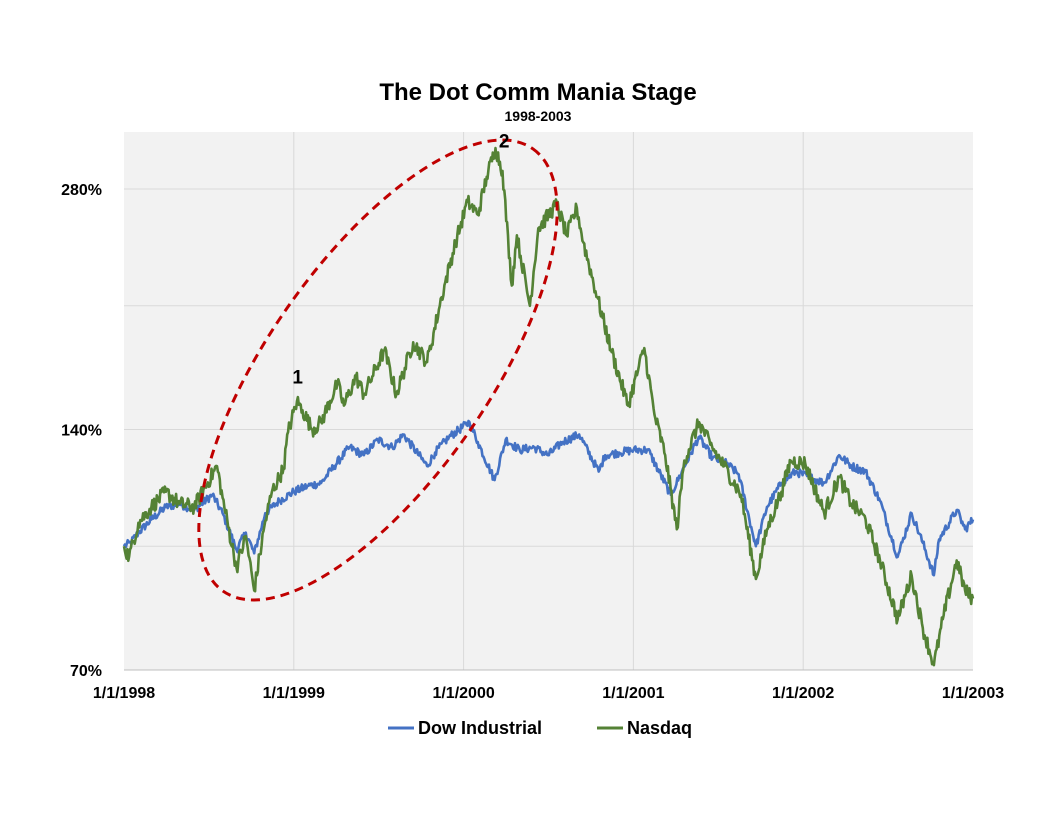 The height and width of the screenshot is (816, 1056). I want to click on x-tick-label: 1/1/2003, so click(973, 693).